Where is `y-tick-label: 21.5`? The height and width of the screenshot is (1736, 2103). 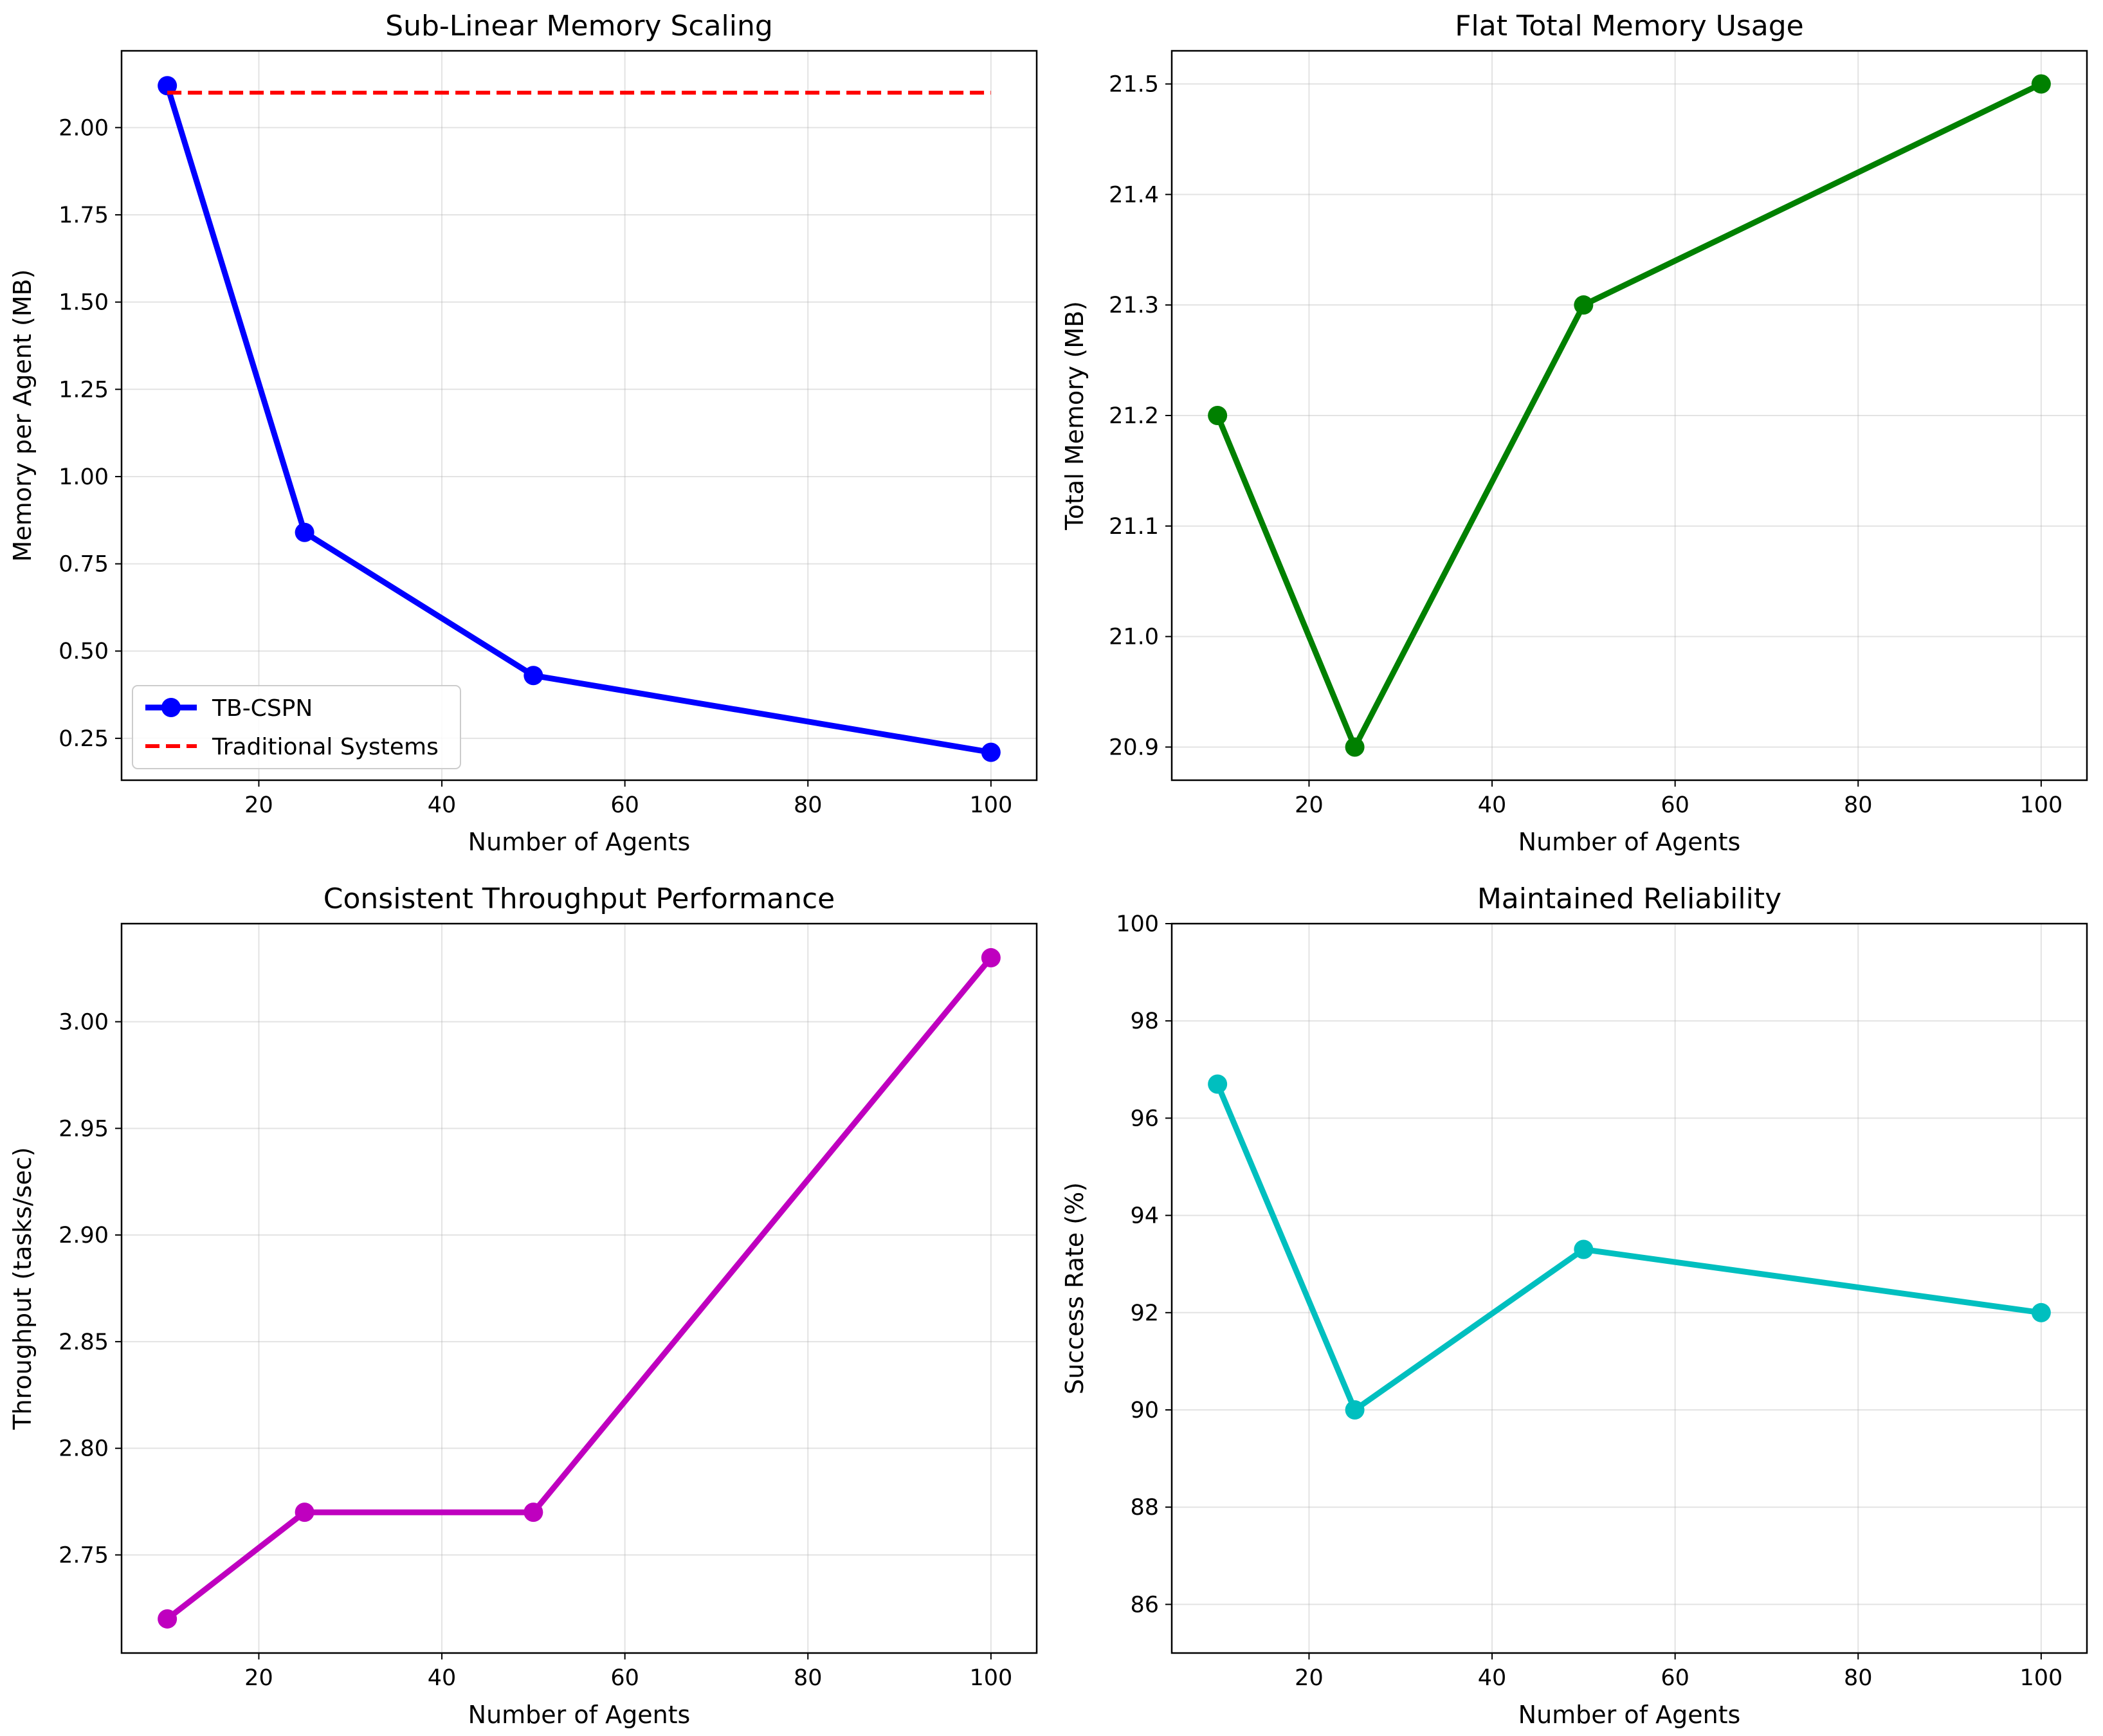 y-tick-label: 21.5 is located at coordinates (1134, 85).